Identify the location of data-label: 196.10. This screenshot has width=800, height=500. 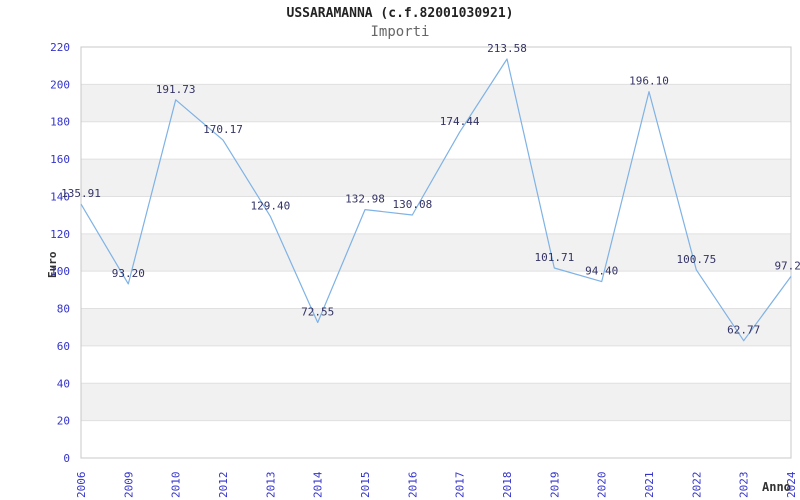
(649, 81).